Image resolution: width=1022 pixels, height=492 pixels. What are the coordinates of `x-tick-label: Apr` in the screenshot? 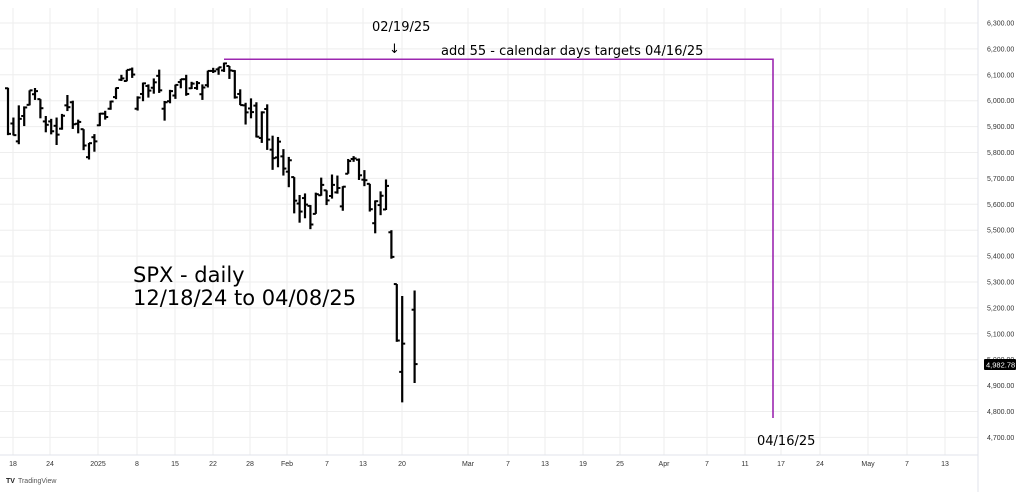 It's located at (665, 464).